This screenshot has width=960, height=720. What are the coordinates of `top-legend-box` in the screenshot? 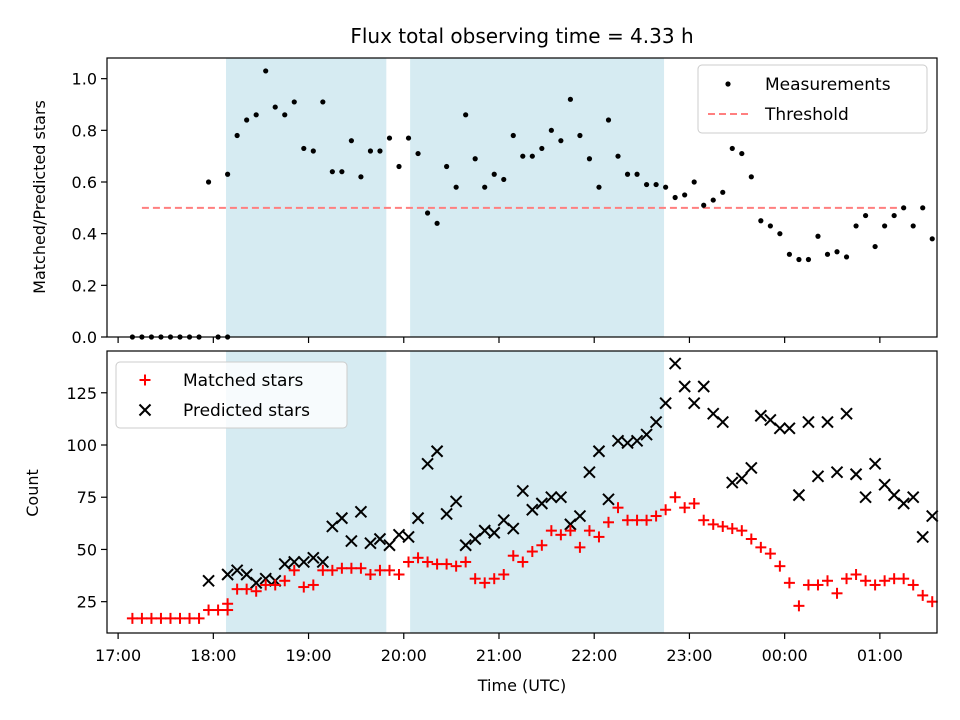 It's located at (812, 99).